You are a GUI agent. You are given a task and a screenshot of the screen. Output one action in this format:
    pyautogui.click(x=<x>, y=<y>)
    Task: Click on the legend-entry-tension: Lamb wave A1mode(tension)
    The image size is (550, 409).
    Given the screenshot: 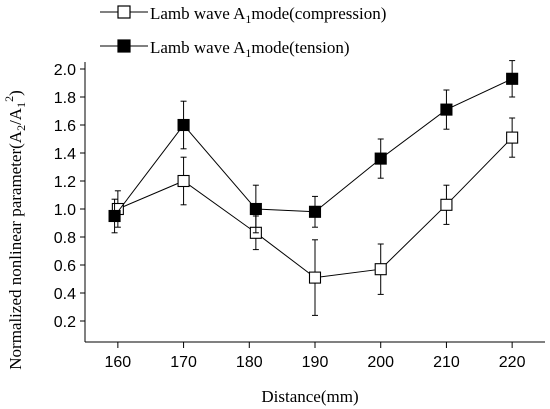 What is the action you would take?
    pyautogui.click(x=225, y=49)
    